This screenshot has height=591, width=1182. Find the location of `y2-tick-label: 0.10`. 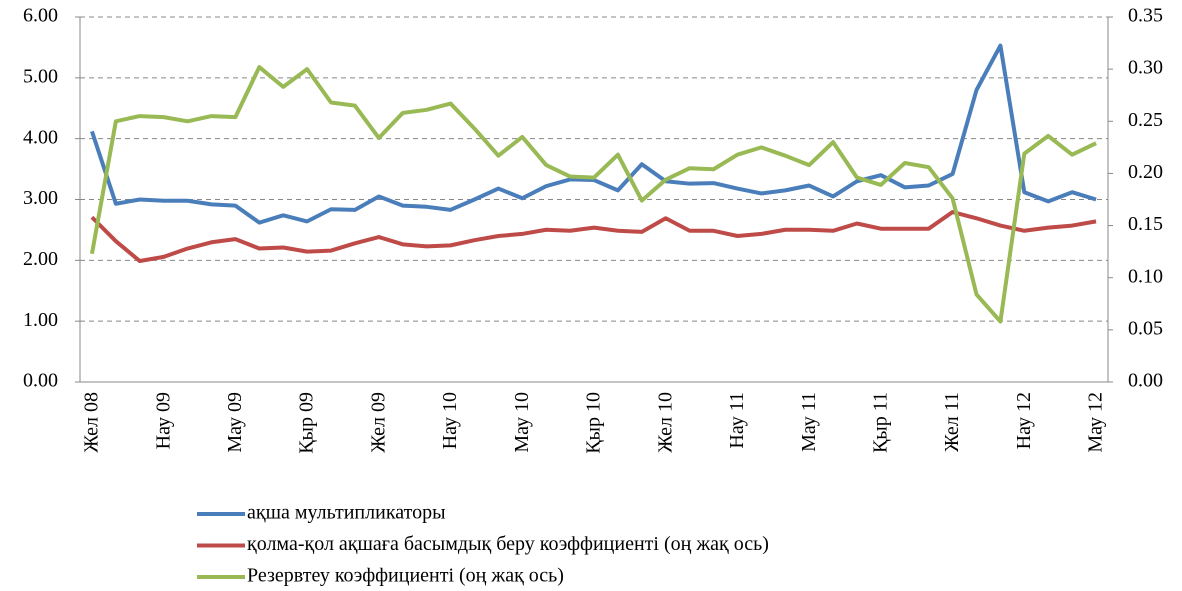

y2-tick-label: 0.10 is located at coordinates (1145, 276).